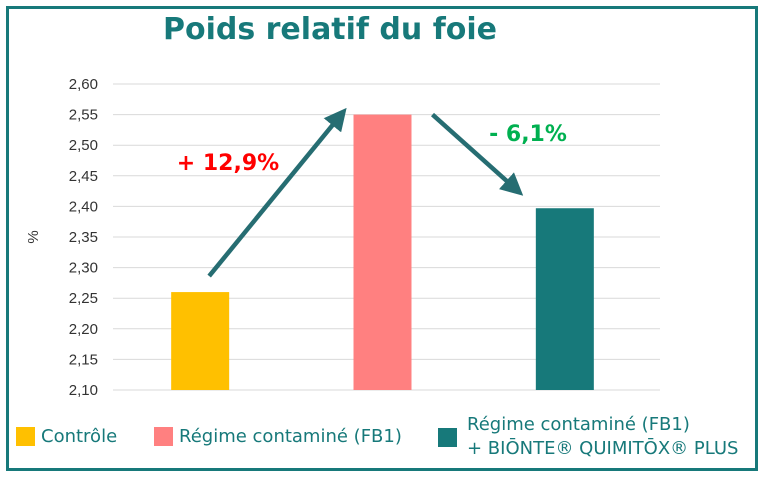 The height and width of the screenshot is (481, 768). Describe the element at coordinates (83, 115) in the screenshot. I see `y-tick-label: 2,55` at that location.